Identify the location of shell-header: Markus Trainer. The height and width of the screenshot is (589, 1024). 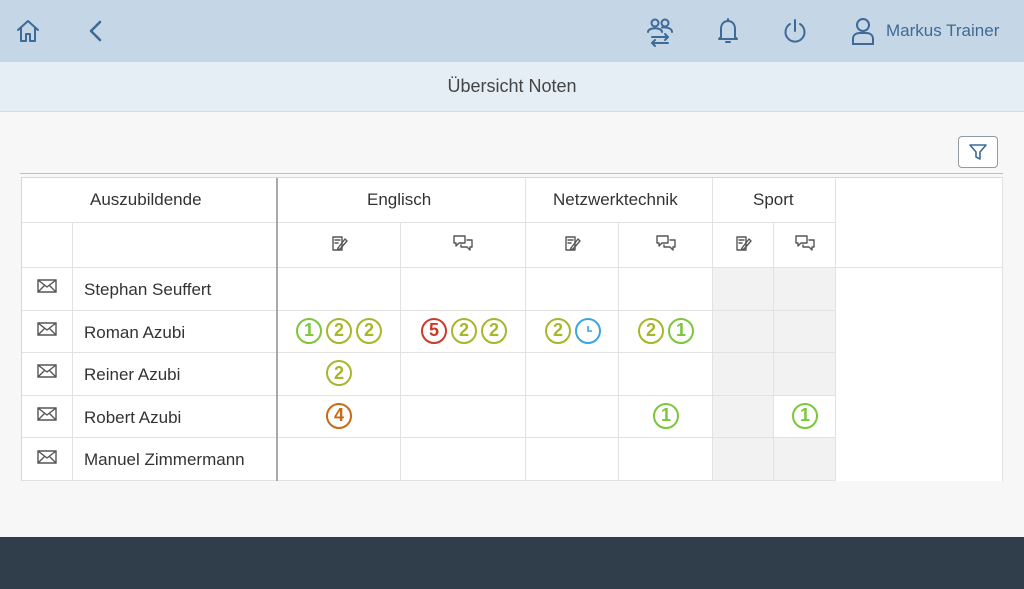
(512, 31).